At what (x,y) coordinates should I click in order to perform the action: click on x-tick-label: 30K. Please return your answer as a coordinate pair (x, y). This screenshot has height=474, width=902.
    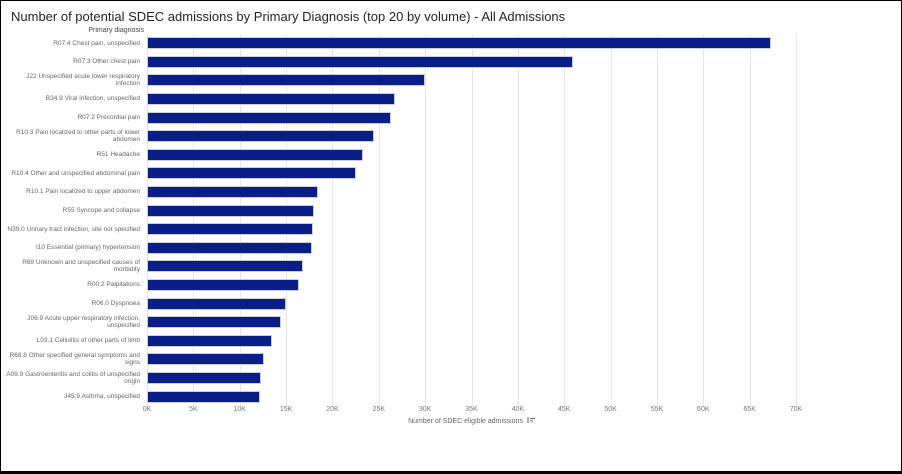
    Looking at the image, I should click on (425, 409).